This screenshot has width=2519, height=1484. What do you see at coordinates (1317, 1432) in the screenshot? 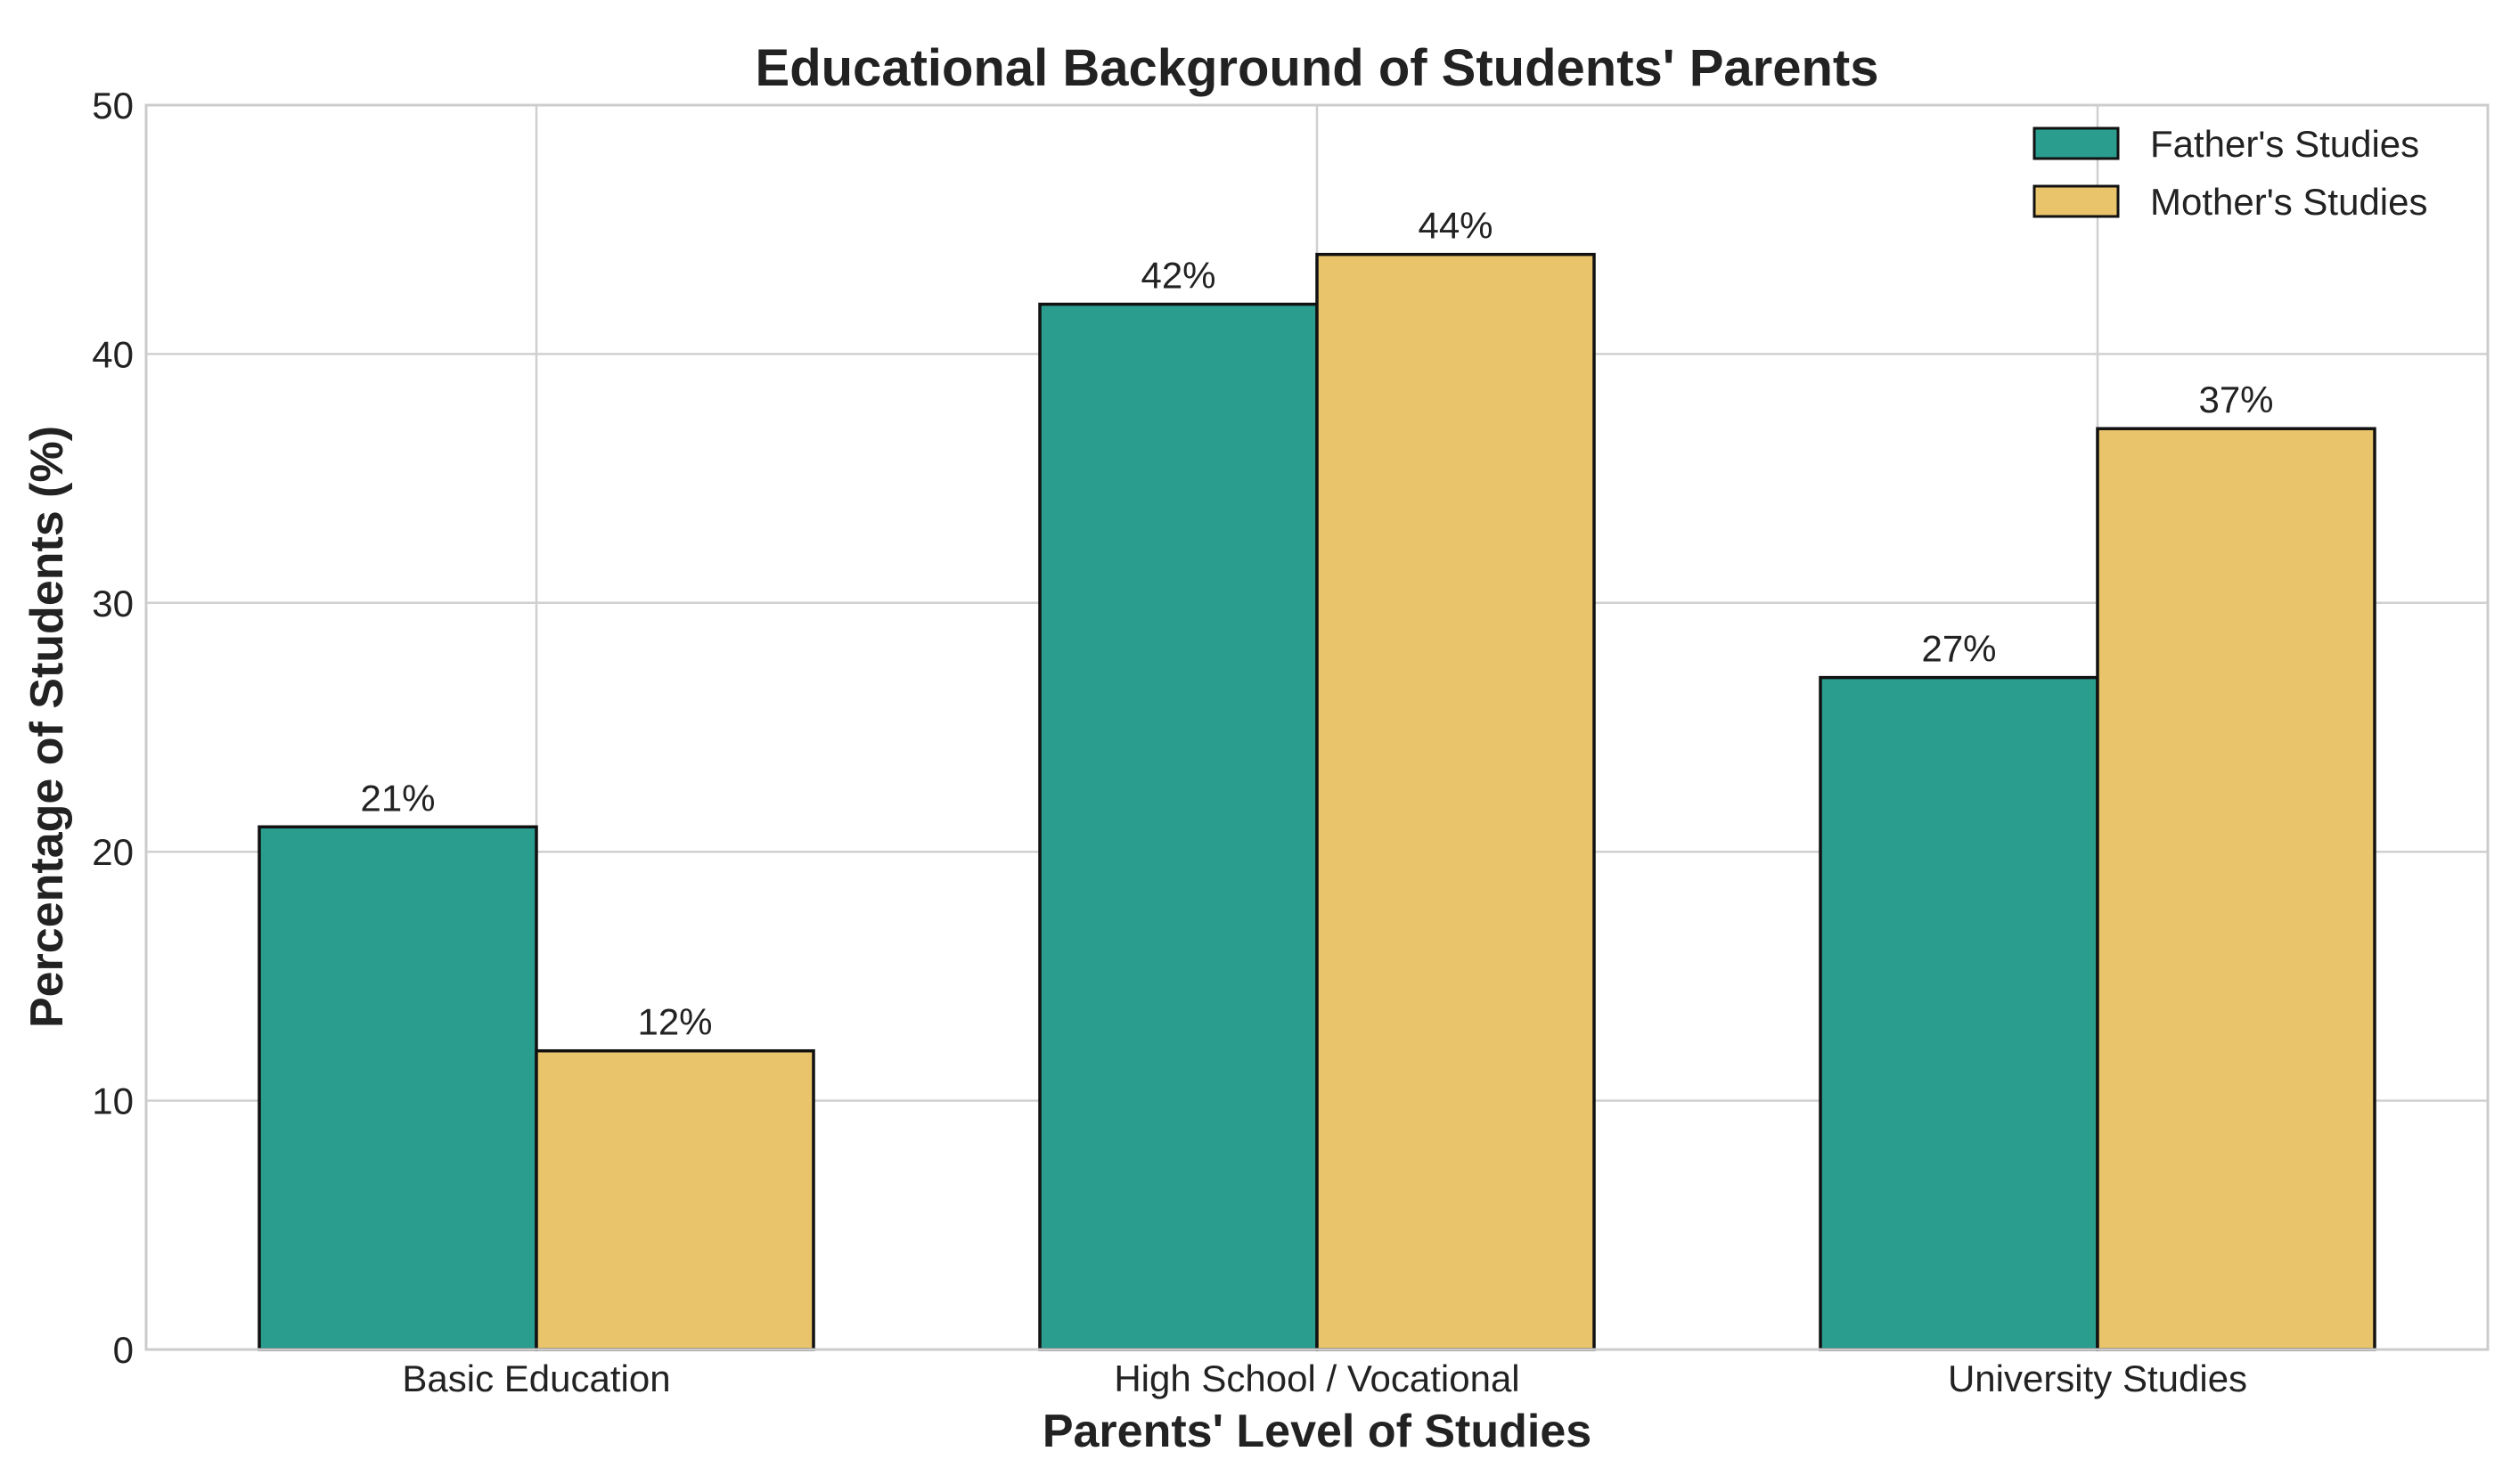
I see `x-axis-label: Parents' Level of Studies` at bounding box center [1317, 1432].